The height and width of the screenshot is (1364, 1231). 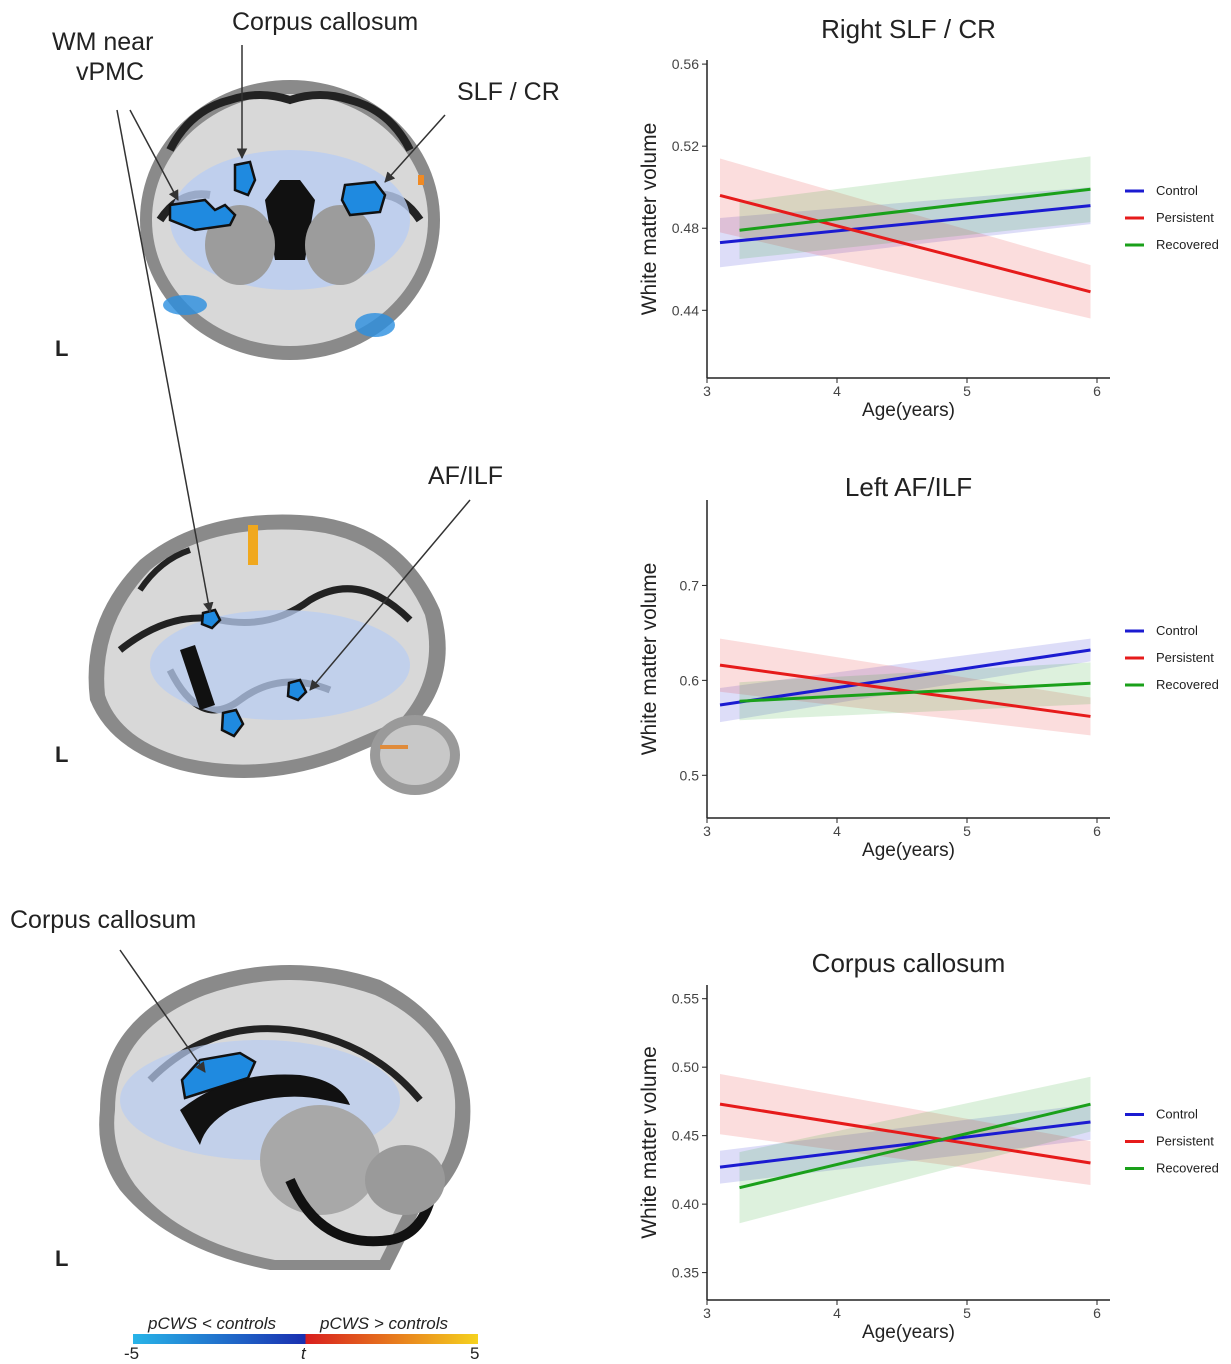 What do you see at coordinates (466, 476) in the screenshot?
I see `annotation-af-ilf: AF/ILF` at bounding box center [466, 476].